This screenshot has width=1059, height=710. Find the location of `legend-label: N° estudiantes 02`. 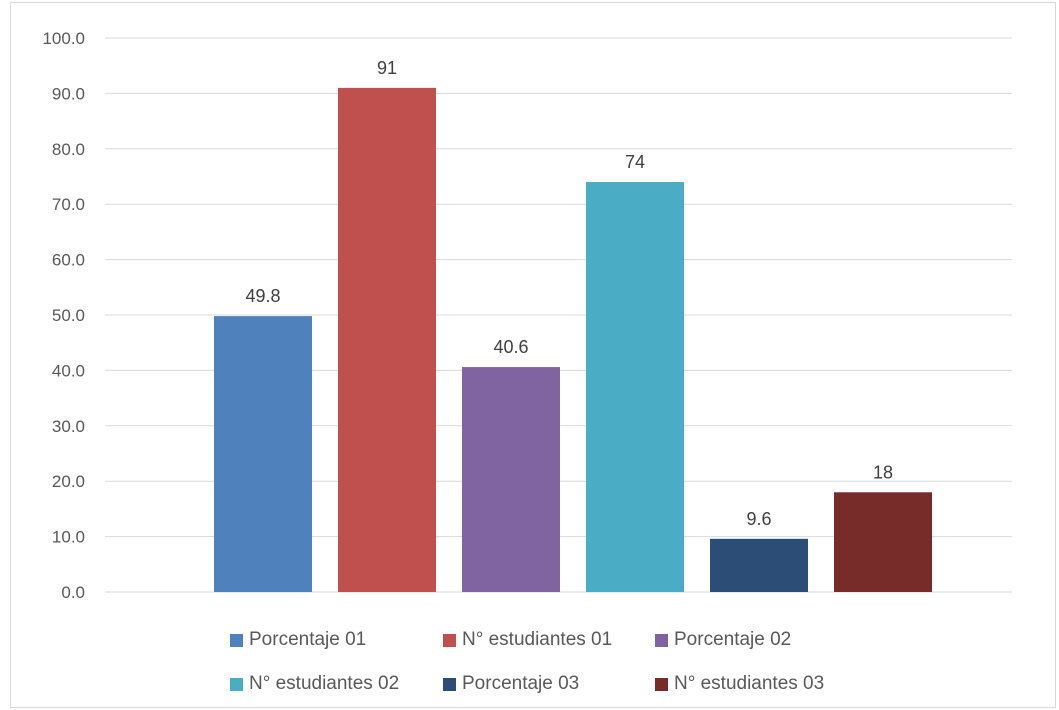

legend-label: N° estudiantes 02 is located at coordinates (324, 683).